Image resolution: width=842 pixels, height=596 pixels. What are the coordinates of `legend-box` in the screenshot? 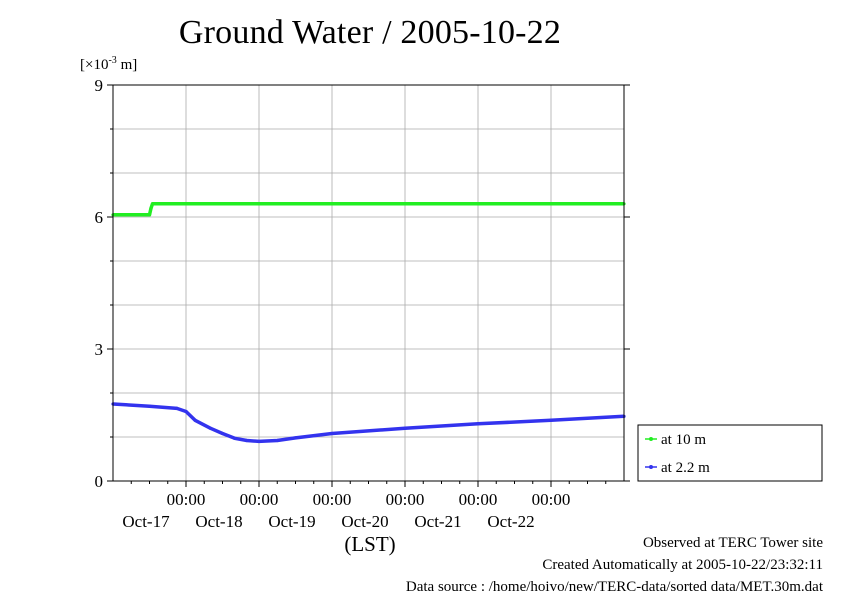 It's located at (730, 453).